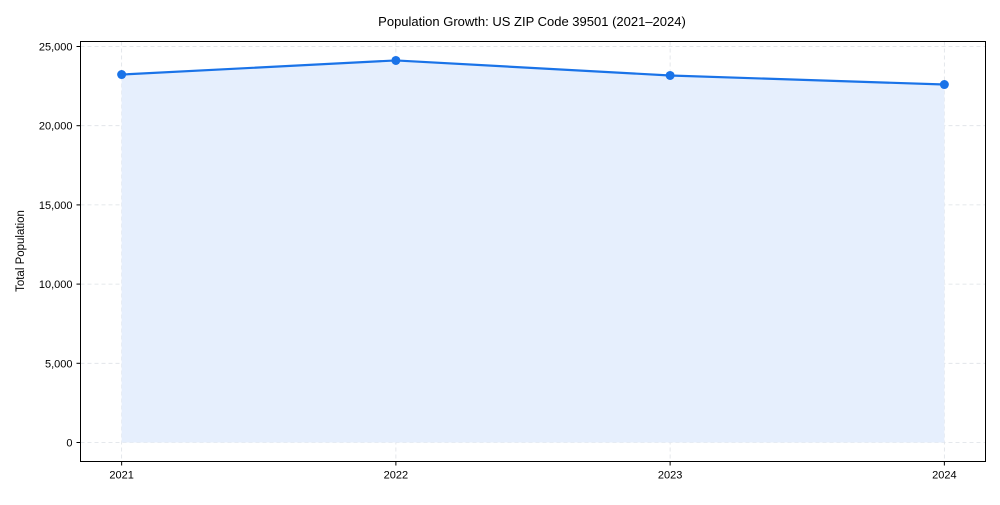  I want to click on y-tick-label: 5,000, so click(59, 364).